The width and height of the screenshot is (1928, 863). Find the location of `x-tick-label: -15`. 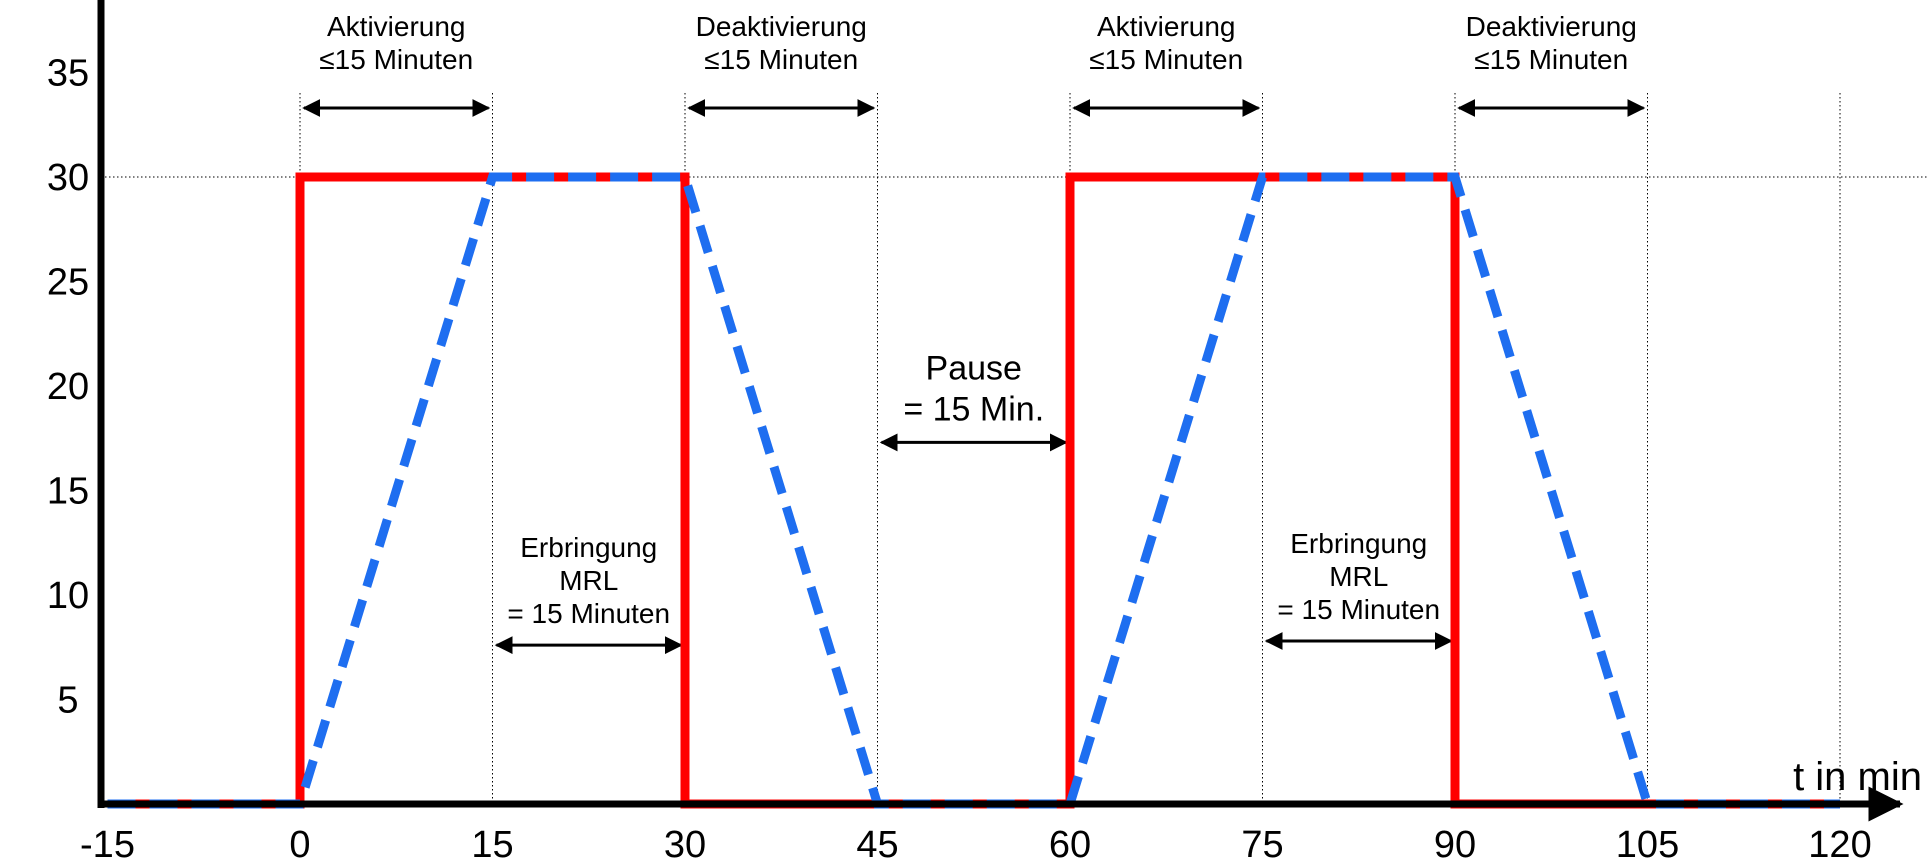

x-tick-label: -15 is located at coordinates (107, 843).